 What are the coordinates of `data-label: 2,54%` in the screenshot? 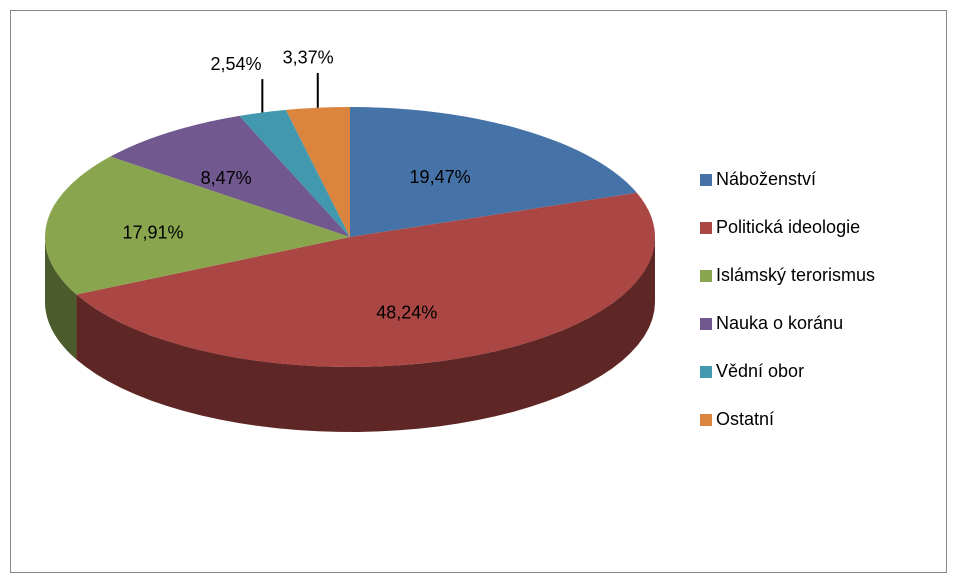 It's located at (236, 64).